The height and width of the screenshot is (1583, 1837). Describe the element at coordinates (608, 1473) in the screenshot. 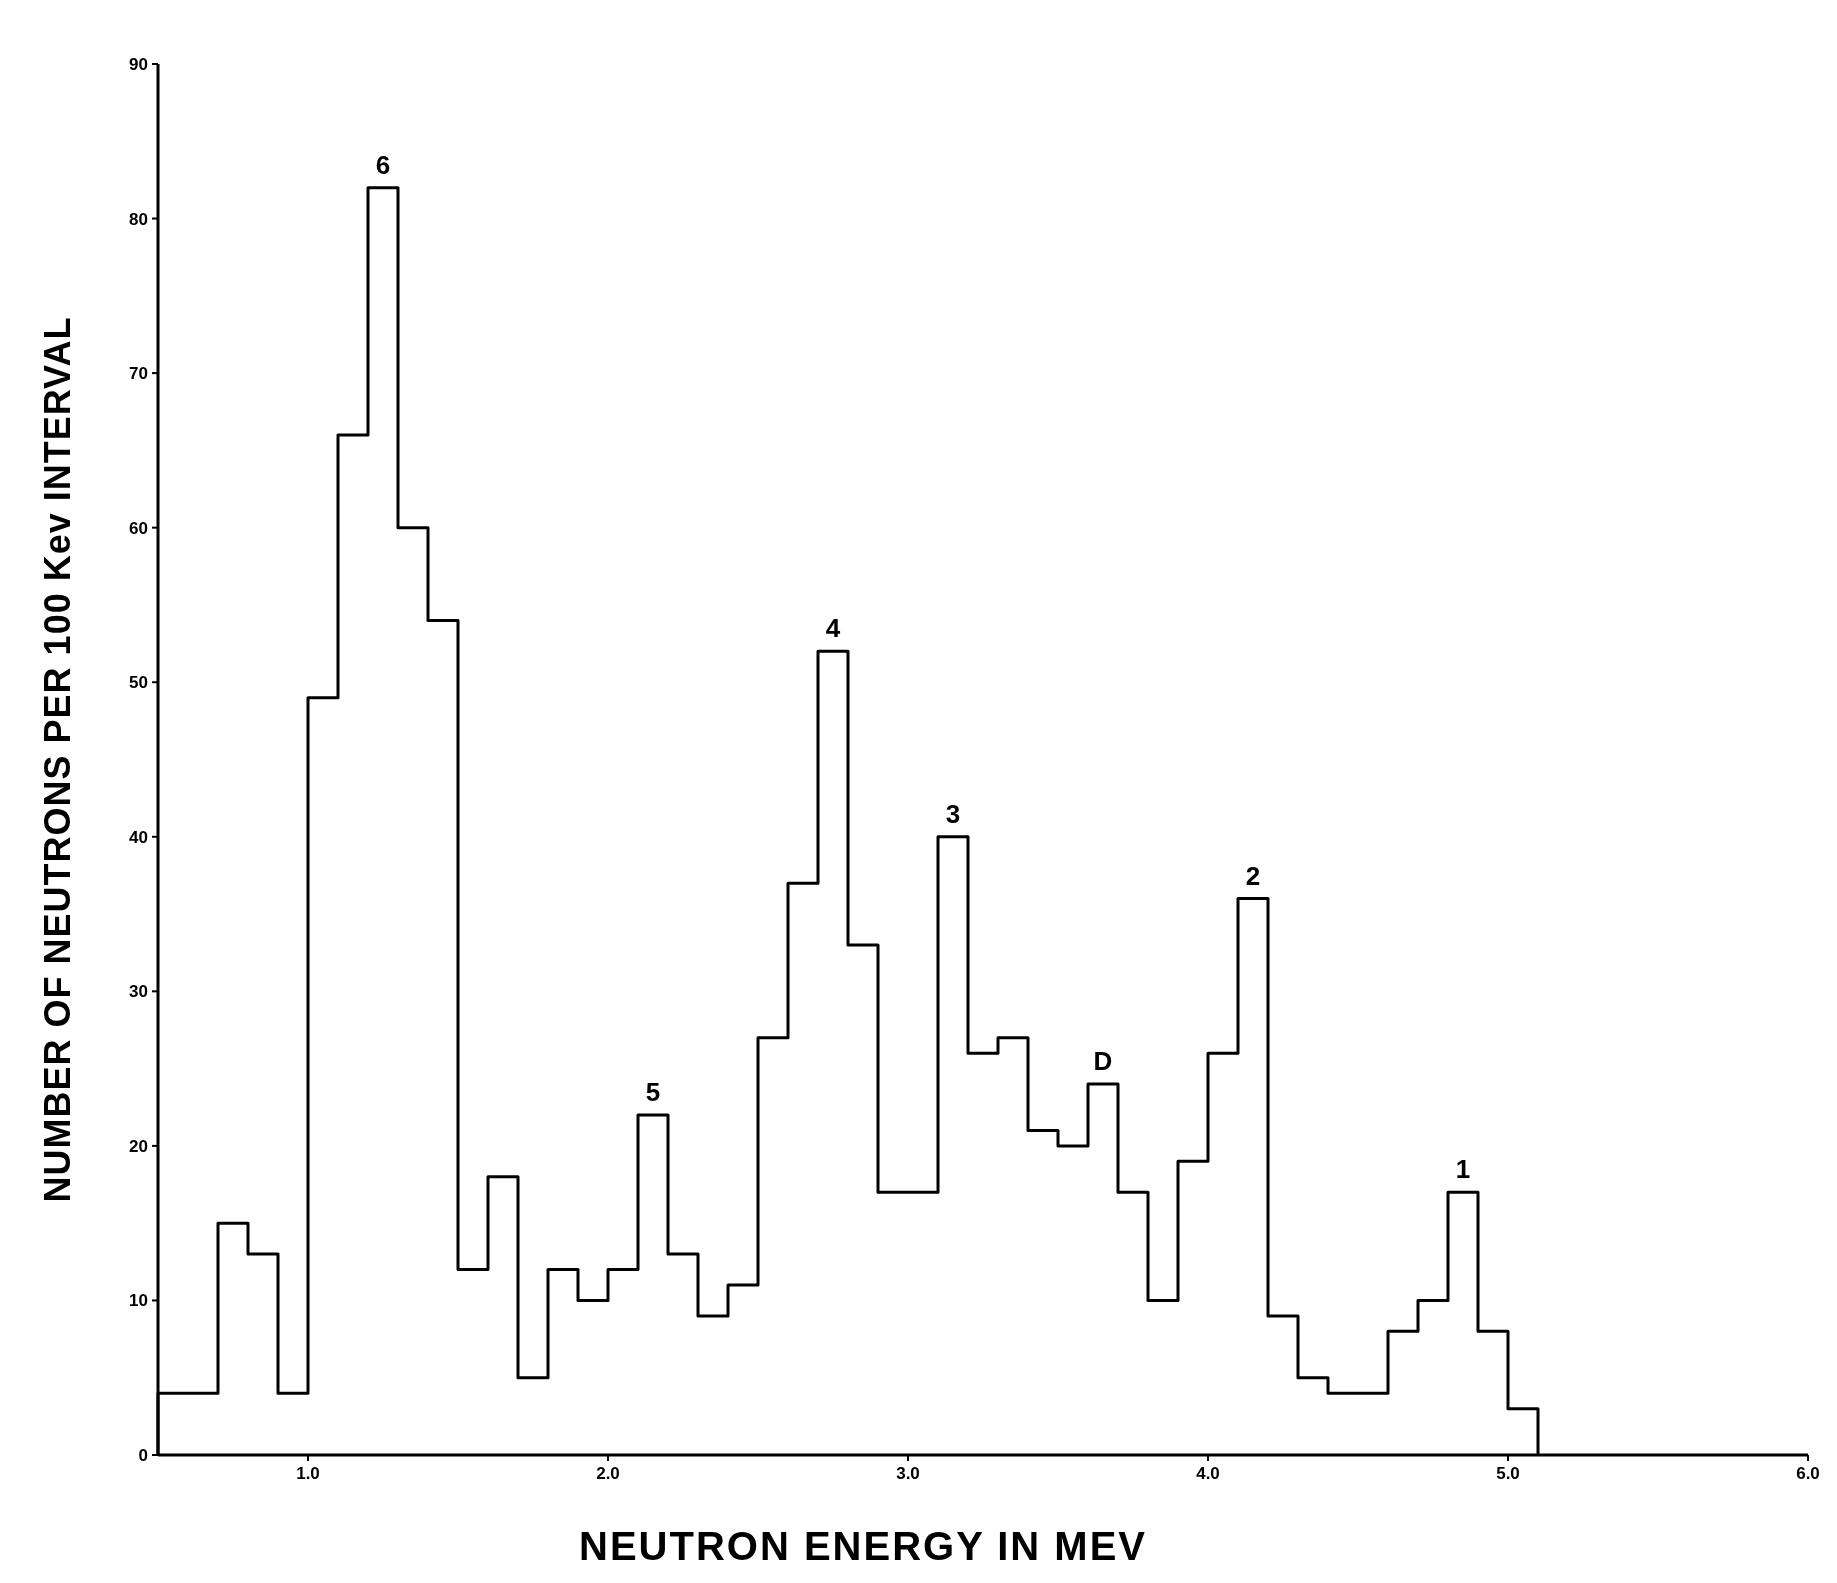

I see `x-tick-label: 2.0` at that location.